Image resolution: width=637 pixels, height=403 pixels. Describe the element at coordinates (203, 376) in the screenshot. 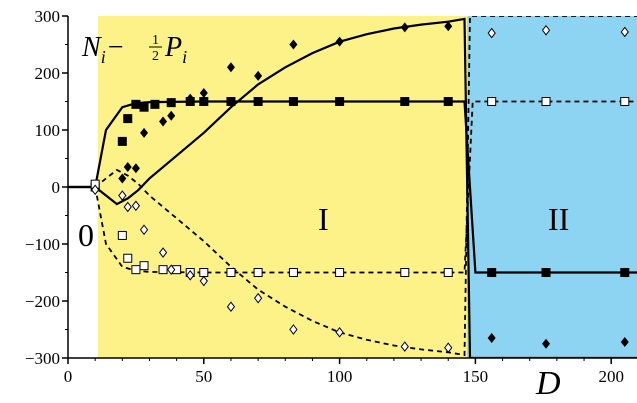

I see `x-tick-label-1: 50` at that location.